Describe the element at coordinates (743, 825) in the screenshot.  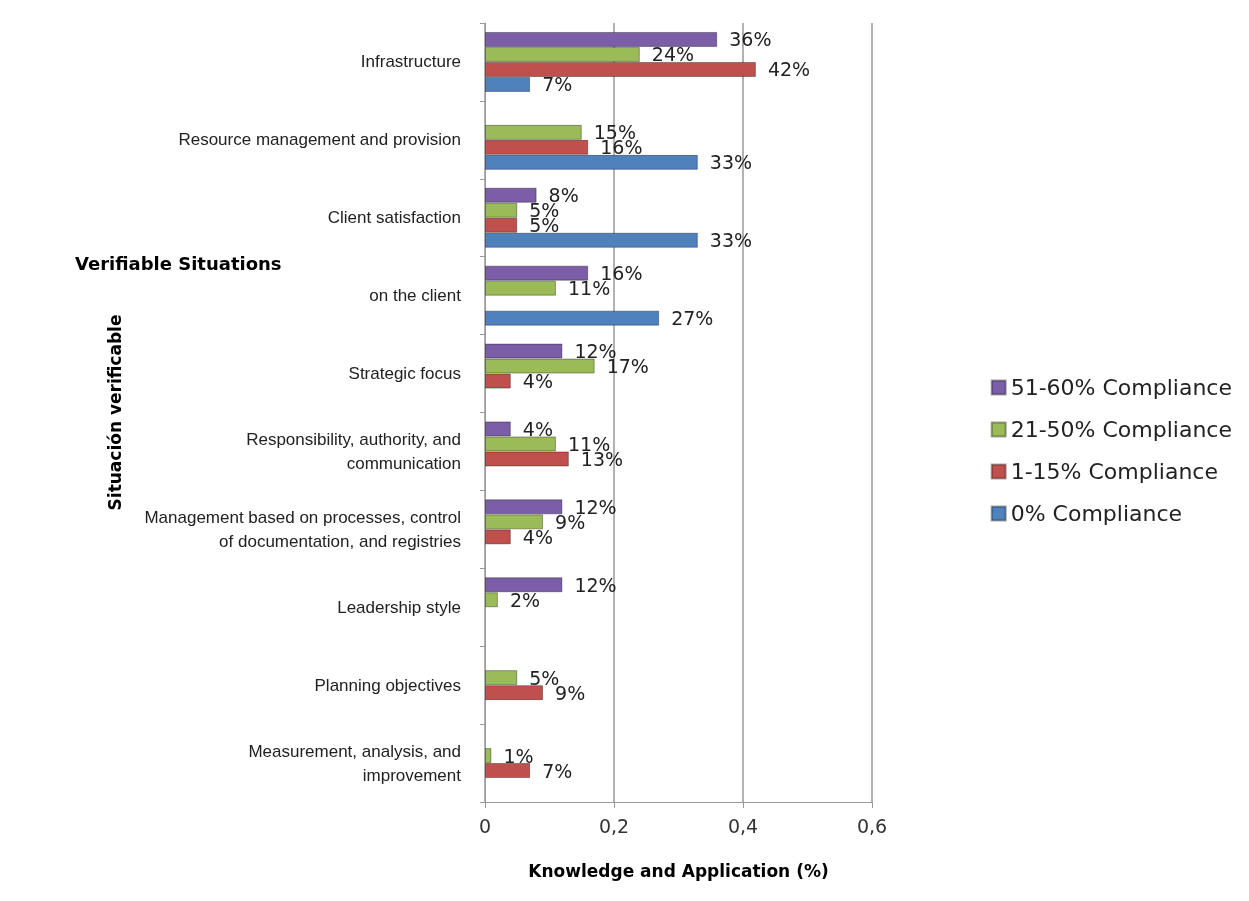
I see `x-tick-label: 0,4` at that location.